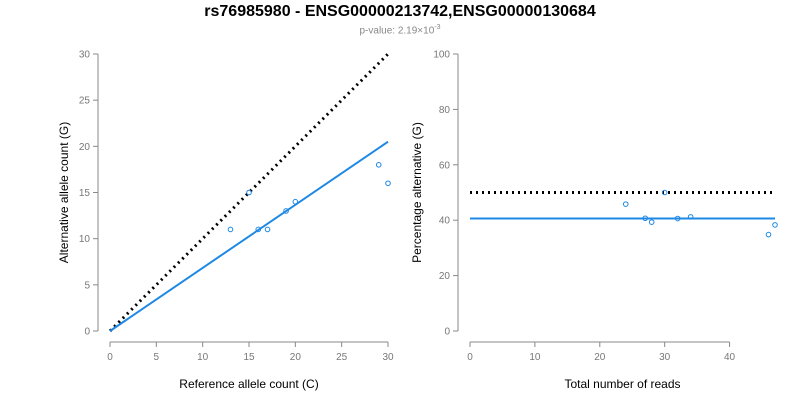  What do you see at coordinates (249, 357) in the screenshot?
I see `chart1-x-tick-label: 15` at bounding box center [249, 357].